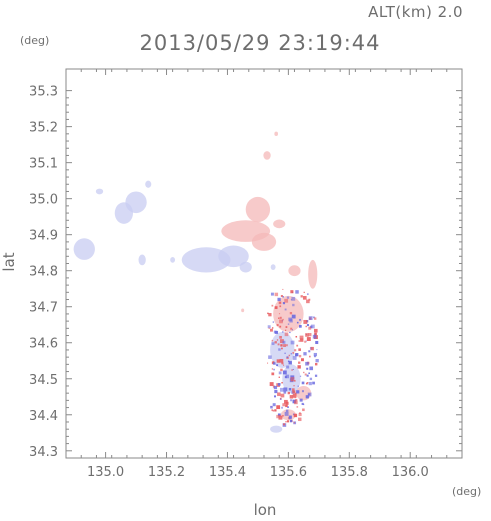 The width and height of the screenshot is (491, 521). What do you see at coordinates (265, 510) in the screenshot?
I see `x-axis-label: lon` at bounding box center [265, 510].